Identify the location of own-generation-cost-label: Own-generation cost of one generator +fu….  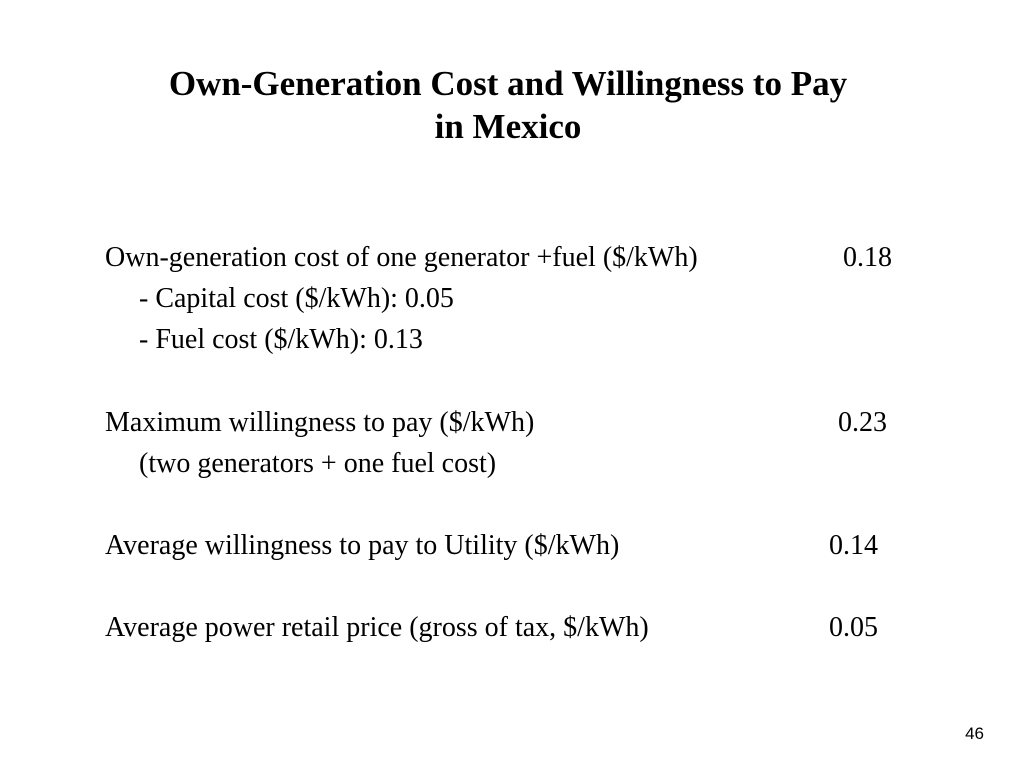
(401, 257).